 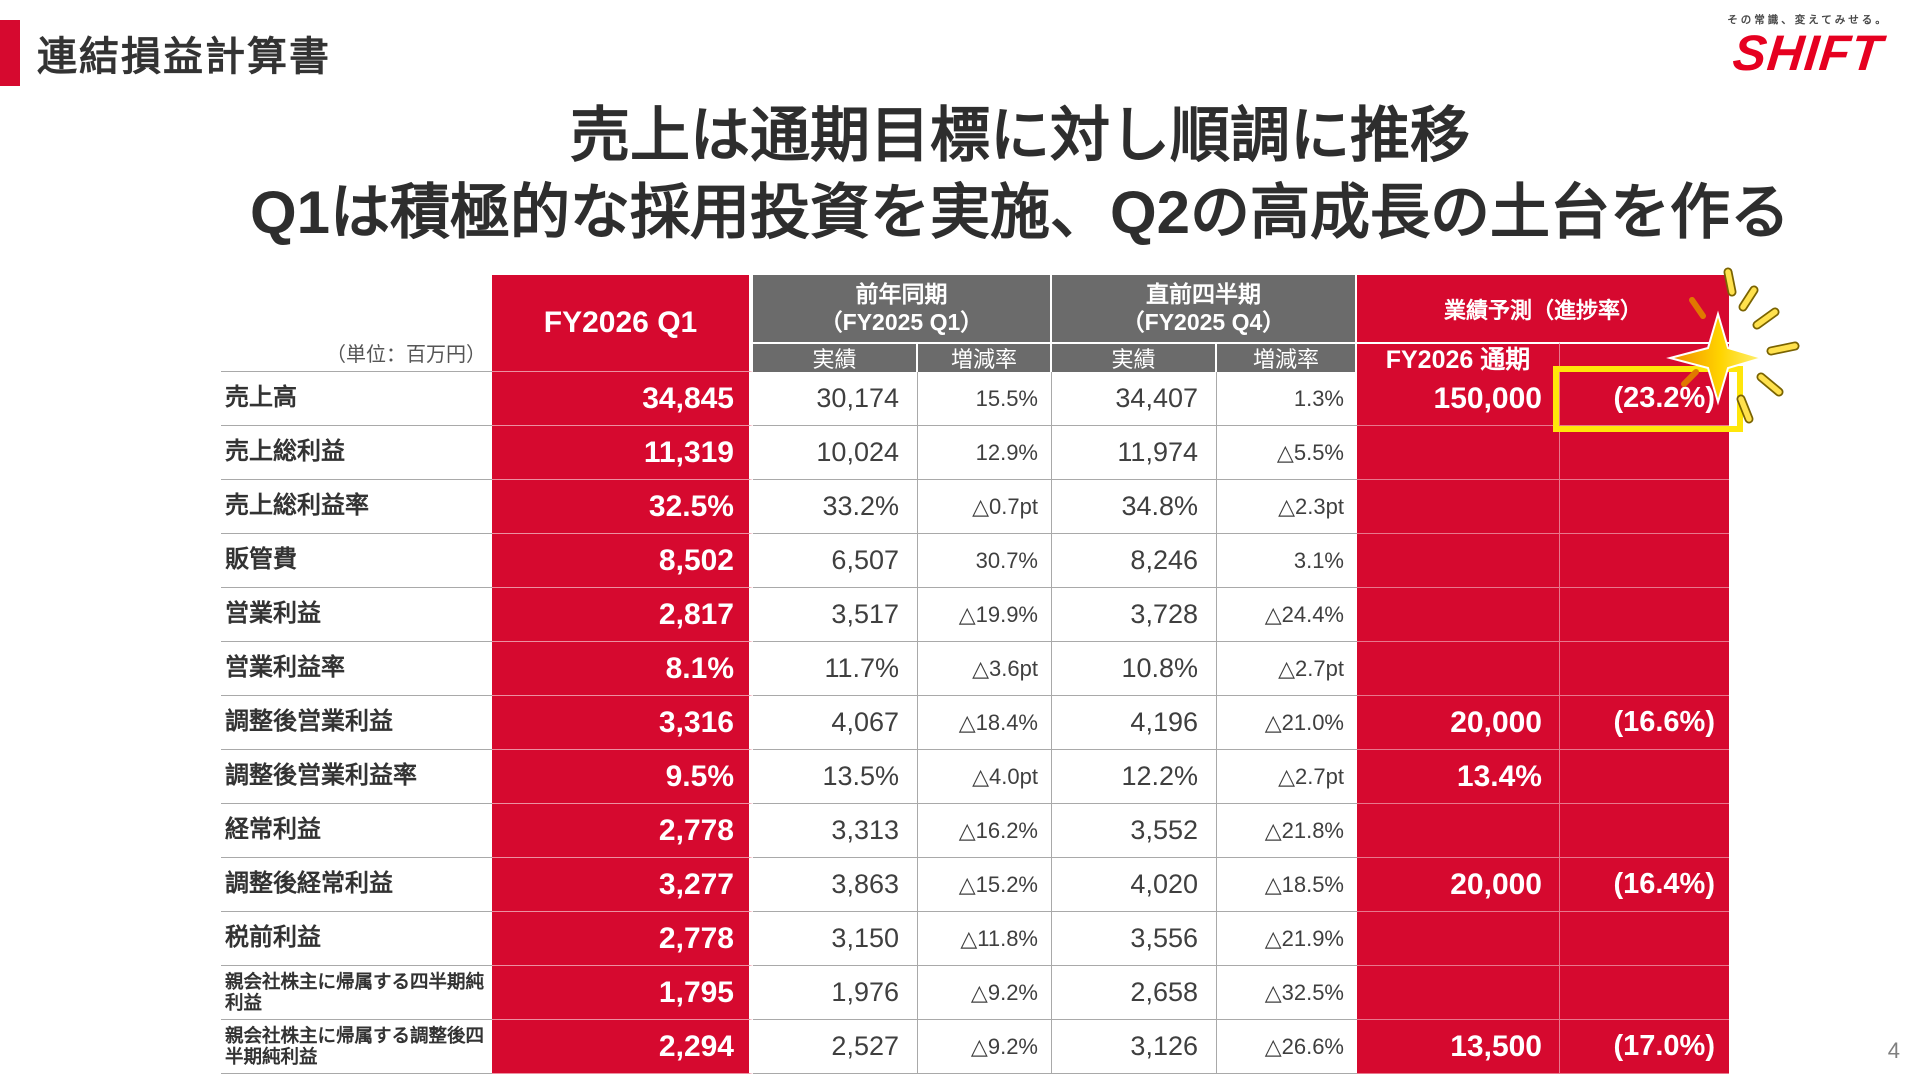 What do you see at coordinates (985, 723) in the screenshot?
I see `yoy-change-value: △18.4%` at bounding box center [985, 723].